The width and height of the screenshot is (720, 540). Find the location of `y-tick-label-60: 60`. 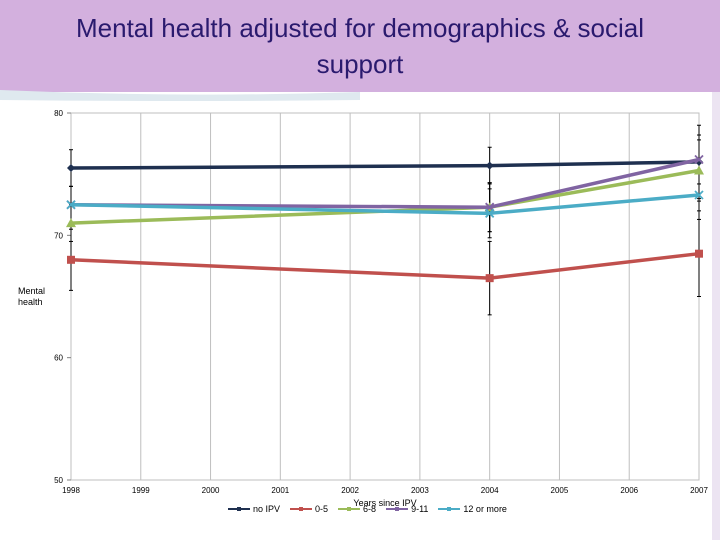

y-tick-label-60: 60 is located at coordinates (58, 358).